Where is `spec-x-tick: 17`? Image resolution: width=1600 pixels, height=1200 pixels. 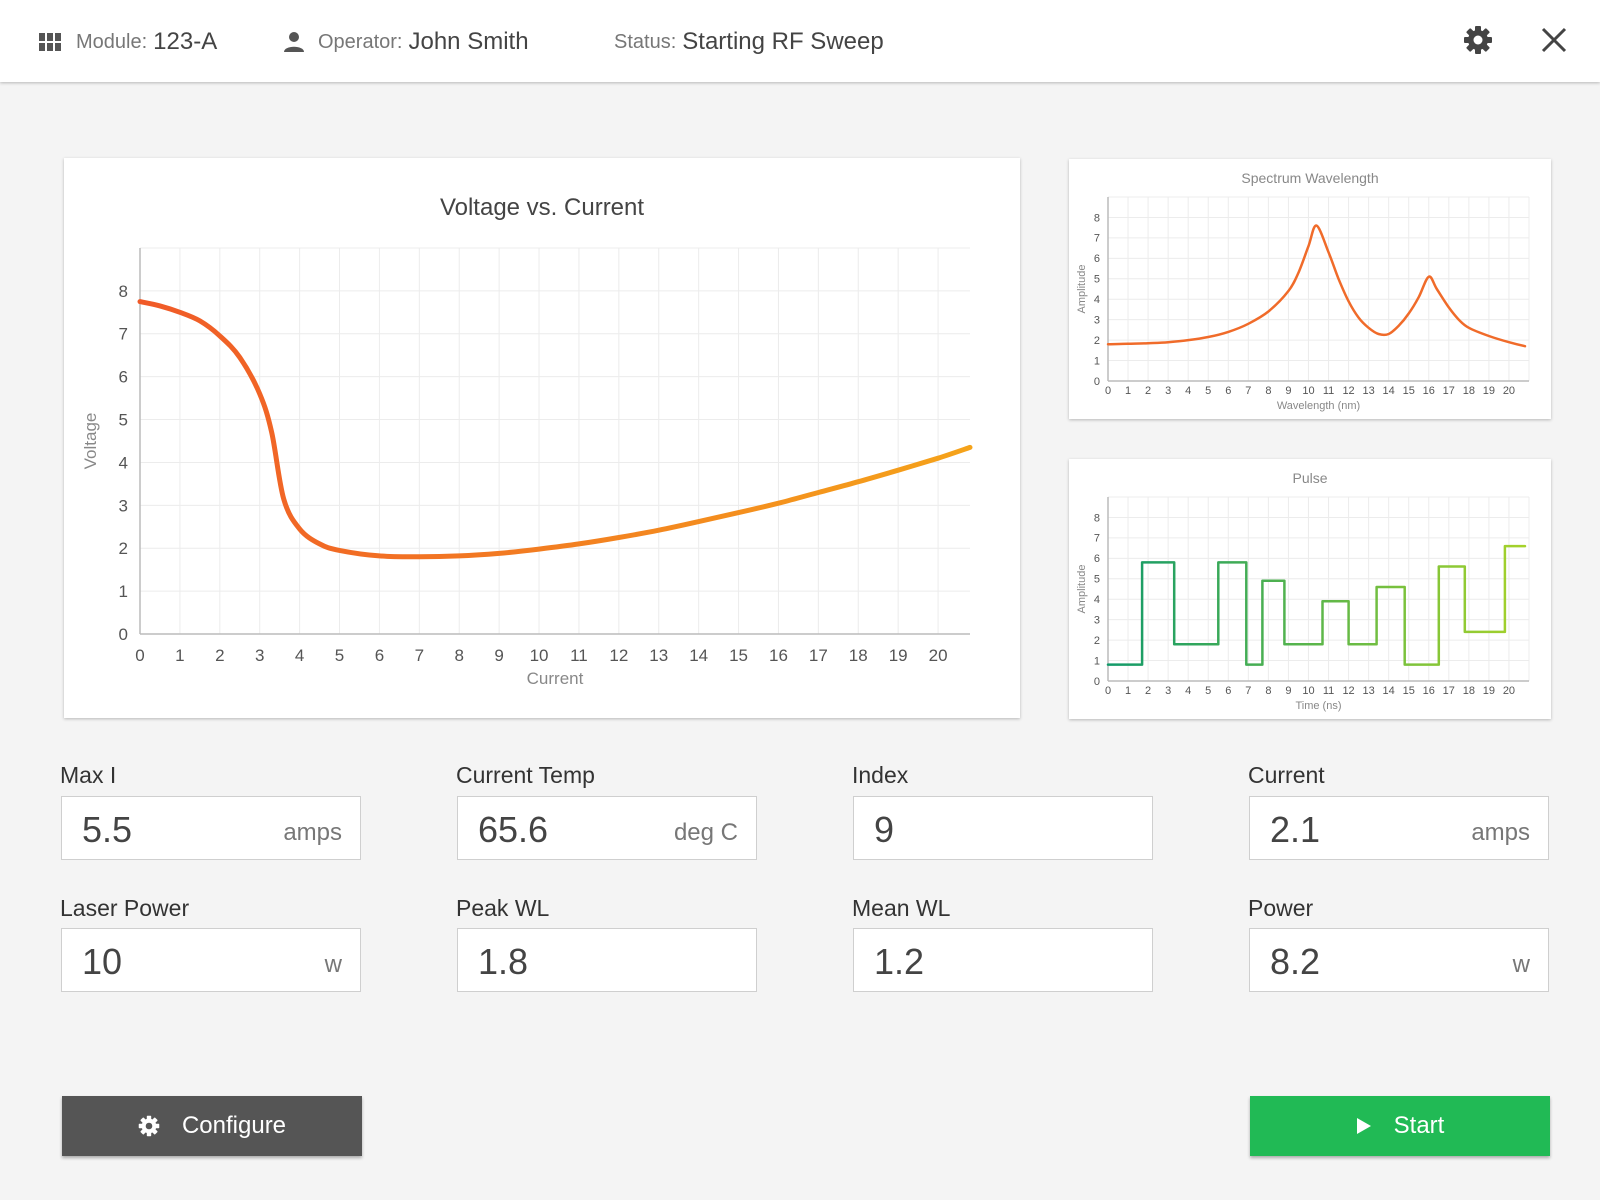 spec-x-tick: 17 is located at coordinates (1449, 391).